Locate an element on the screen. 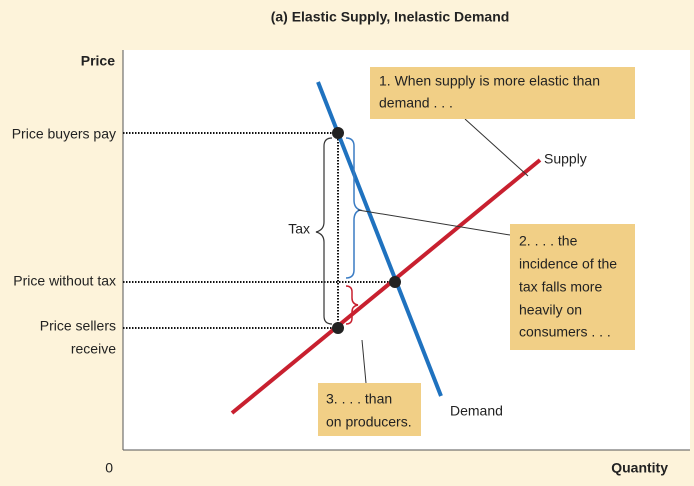  callout-text: on producers. is located at coordinates (369, 422).